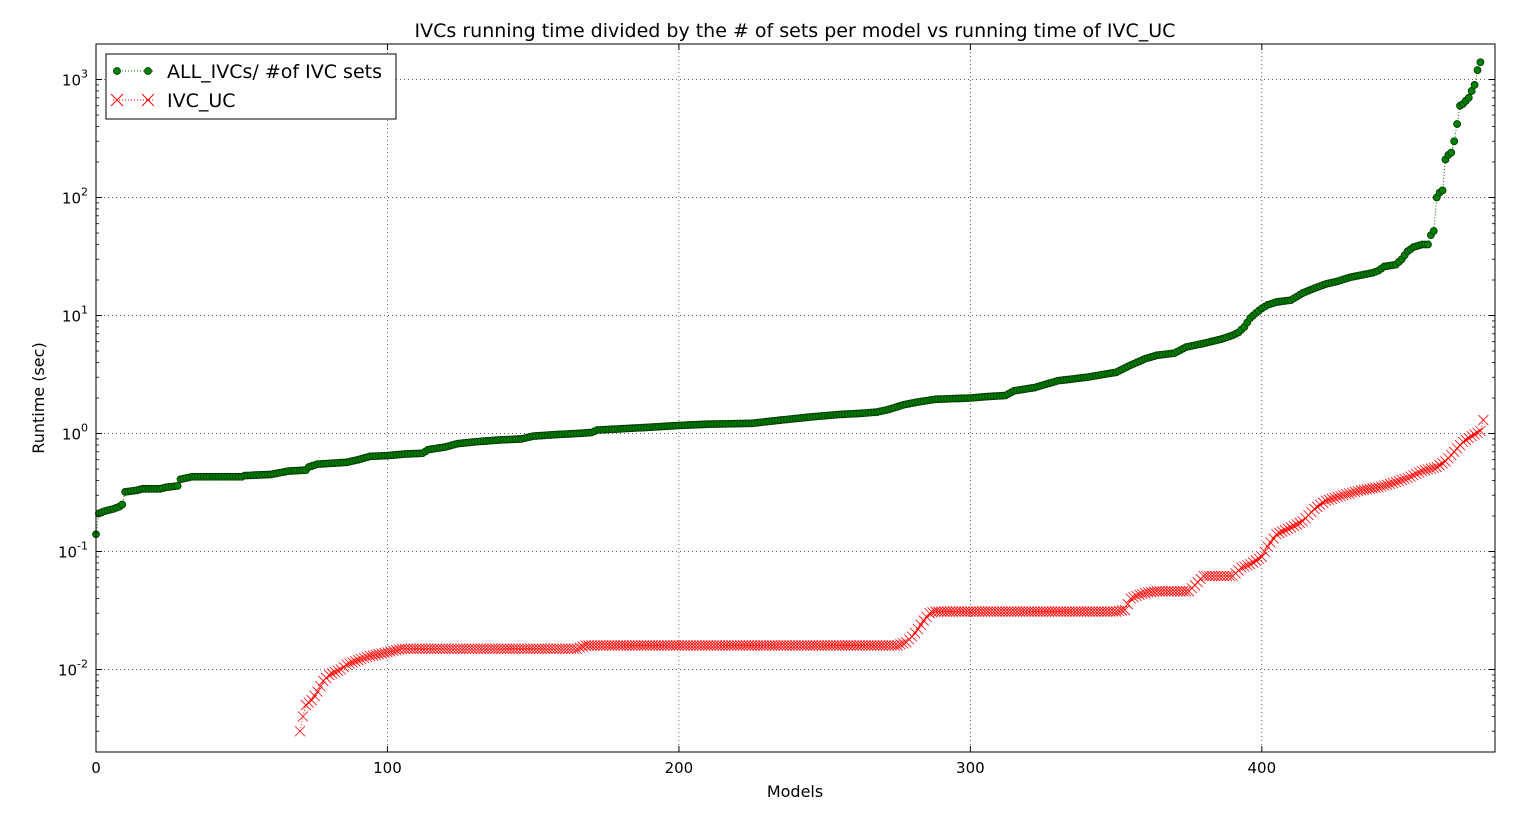 This screenshot has height=828, width=1522. I want to click on y-tick-label: 10², so click(75, 197).